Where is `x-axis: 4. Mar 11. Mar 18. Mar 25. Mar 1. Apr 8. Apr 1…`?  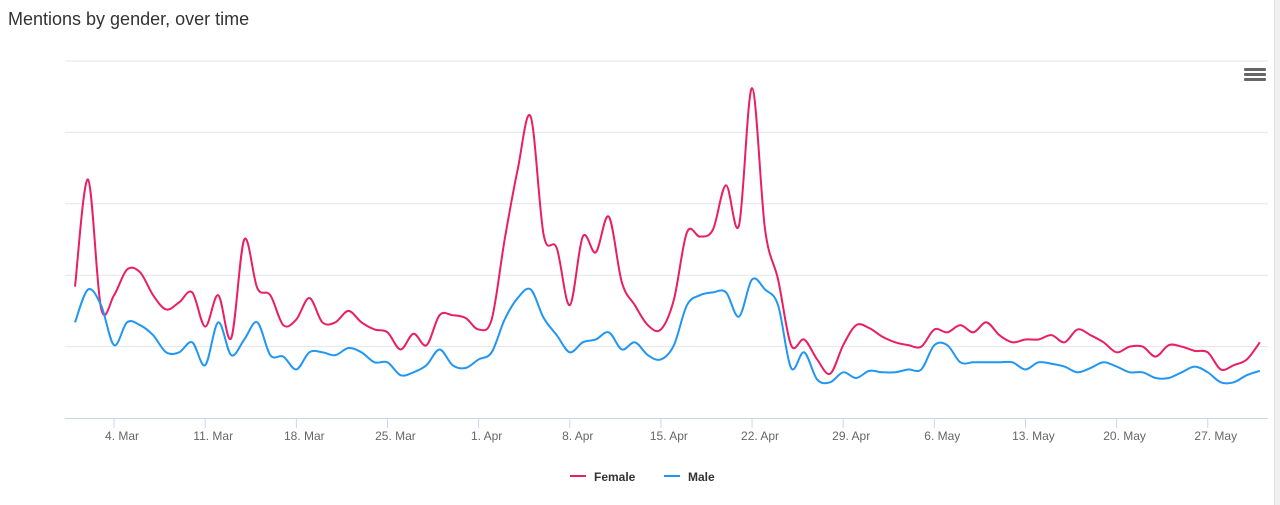 x-axis: 4. Mar 11. Mar 18. Mar 25. Mar 1. Apr 8. Apr 1… is located at coordinates (666, 430).